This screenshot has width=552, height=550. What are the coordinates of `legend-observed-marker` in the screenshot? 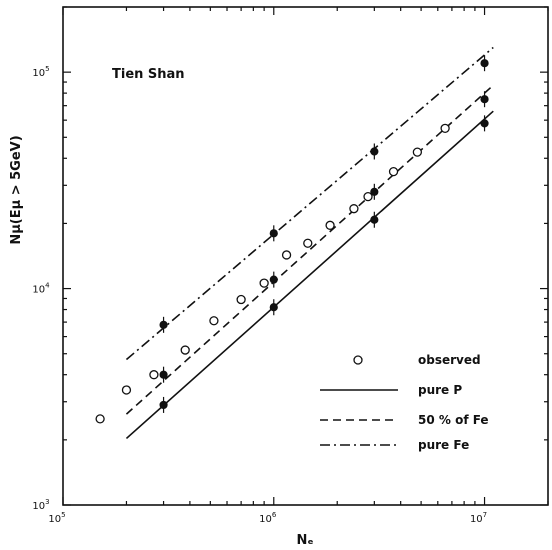 It's located at (358, 360).